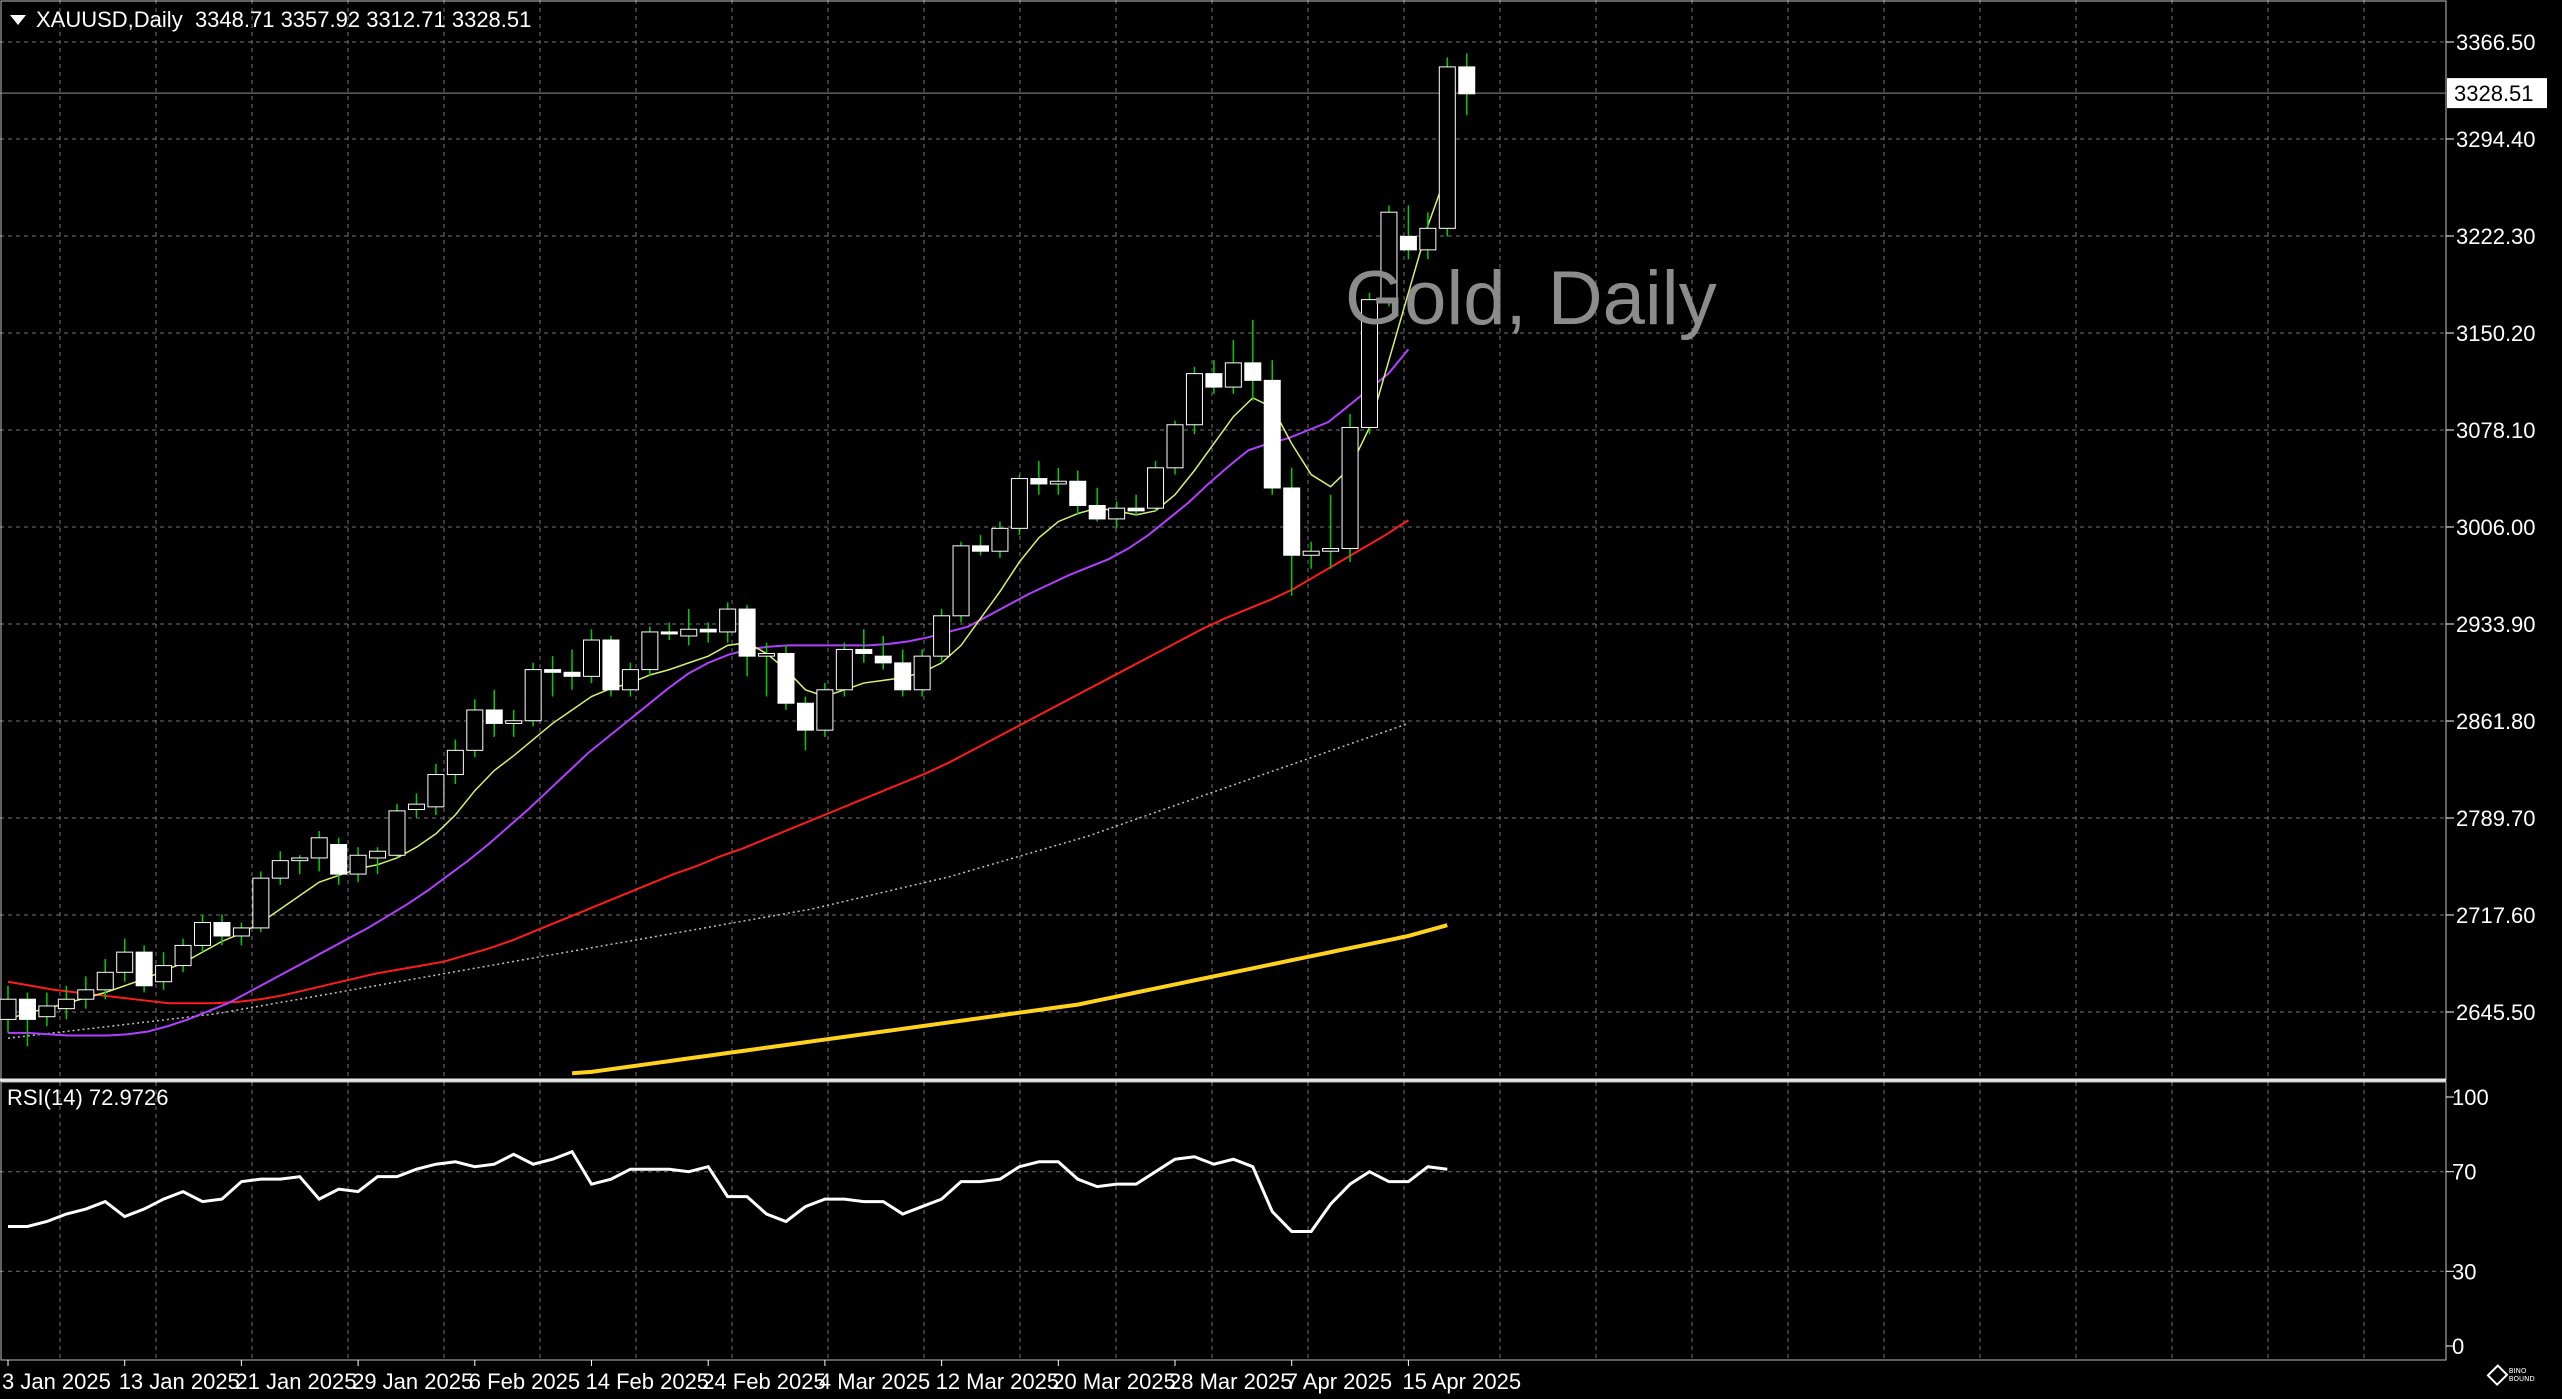 The height and width of the screenshot is (1399, 2562). Describe the element at coordinates (363, 19) in the screenshot. I see `ohlc-values: 3348.71 3357.92 3312.71 3328.51` at that location.